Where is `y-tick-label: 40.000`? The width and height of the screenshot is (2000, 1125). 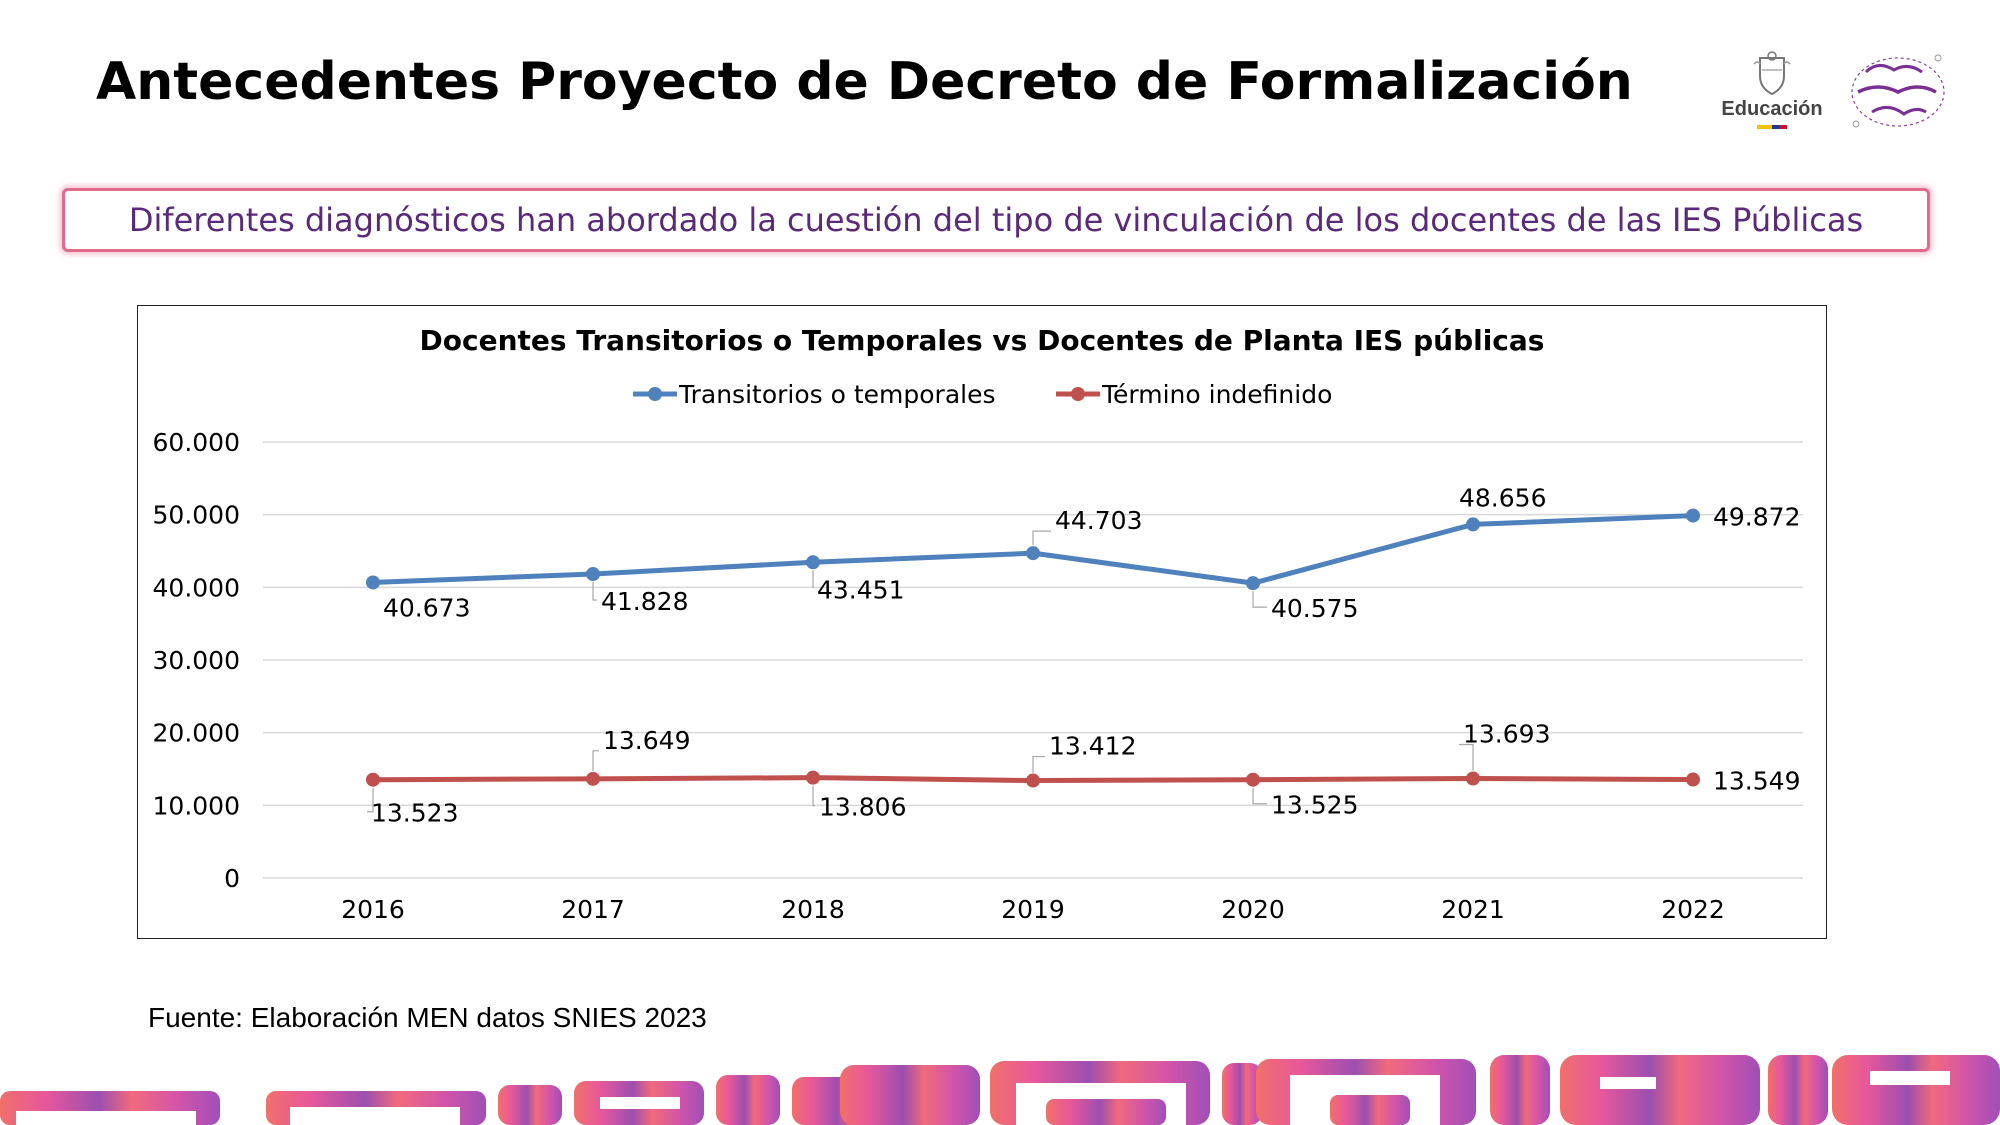 y-tick-label: 40.000 is located at coordinates (196, 587).